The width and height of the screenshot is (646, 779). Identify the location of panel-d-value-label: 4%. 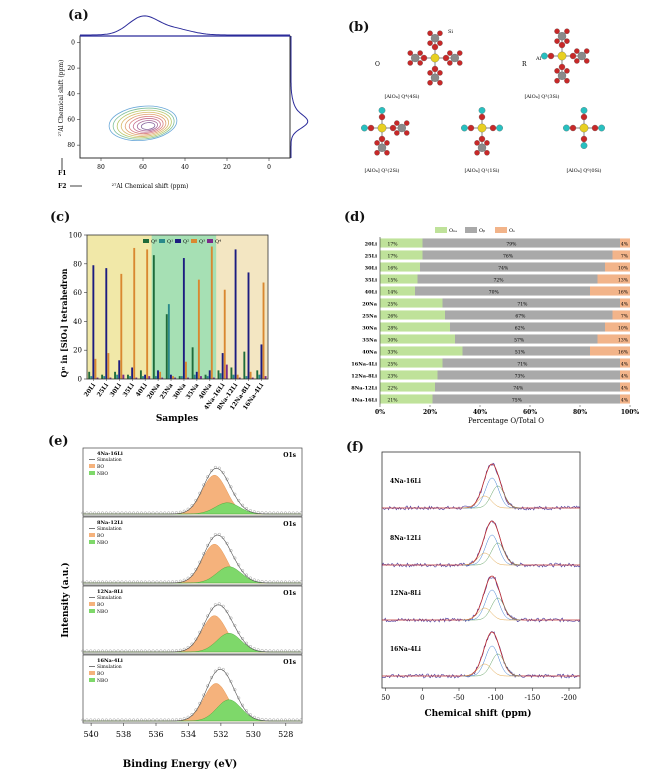
(625, 388).